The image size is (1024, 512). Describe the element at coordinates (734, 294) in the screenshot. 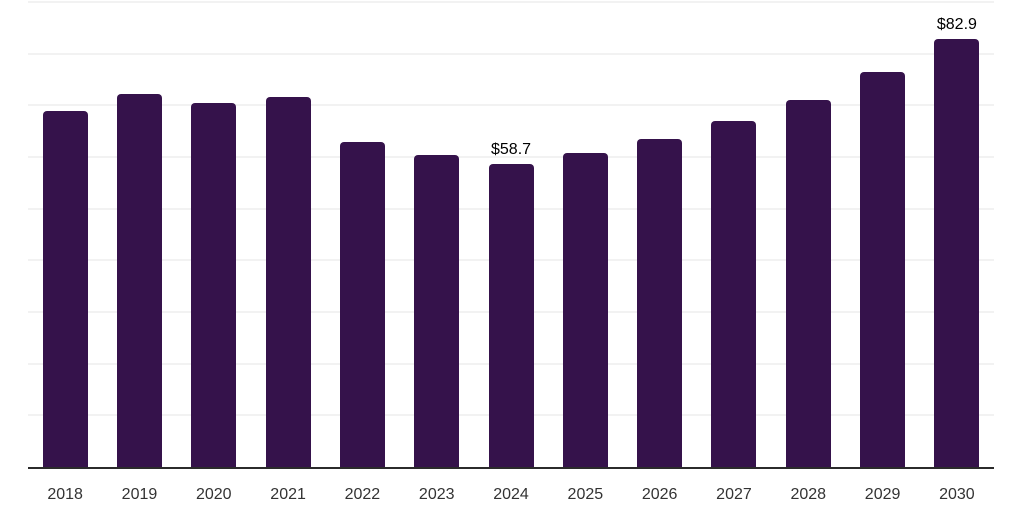

I see `bar-2027` at that location.